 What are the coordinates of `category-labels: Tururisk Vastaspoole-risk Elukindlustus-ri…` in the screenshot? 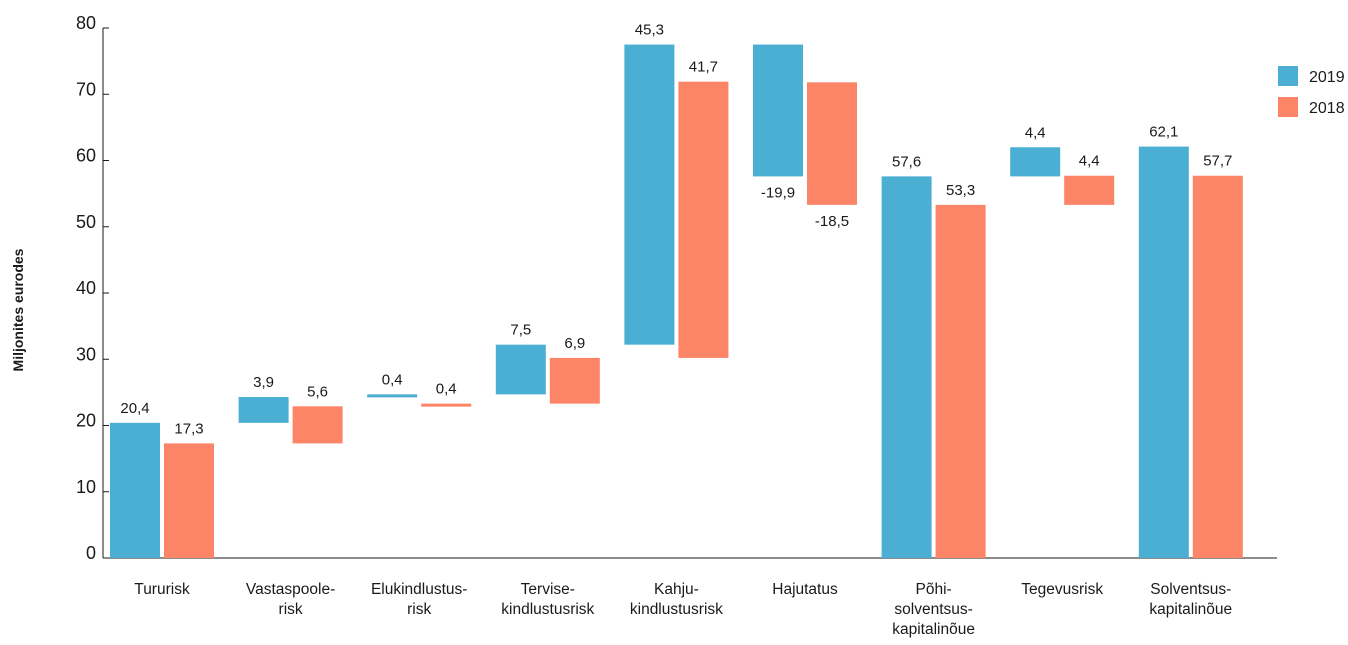 It's located at (683, 609).